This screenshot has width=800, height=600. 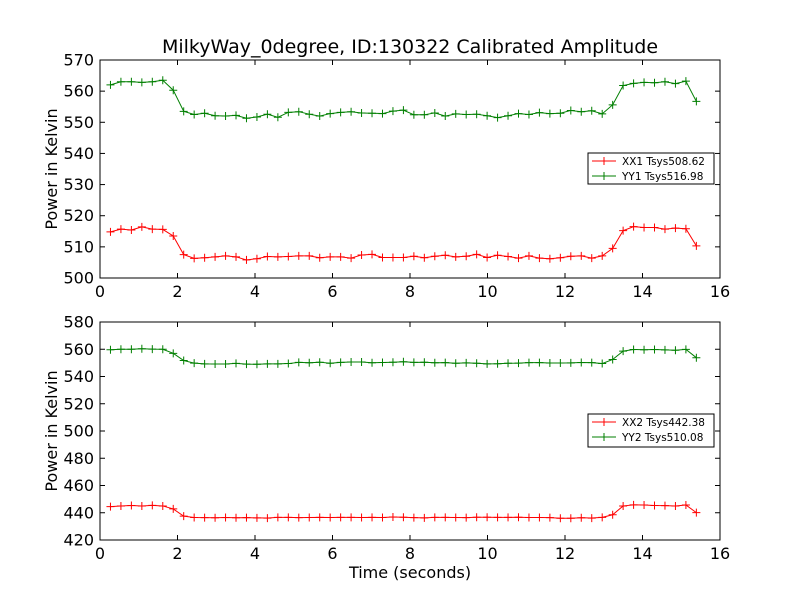 What do you see at coordinates (604, 437) in the screenshot?
I see `legend-marker` at bounding box center [604, 437].